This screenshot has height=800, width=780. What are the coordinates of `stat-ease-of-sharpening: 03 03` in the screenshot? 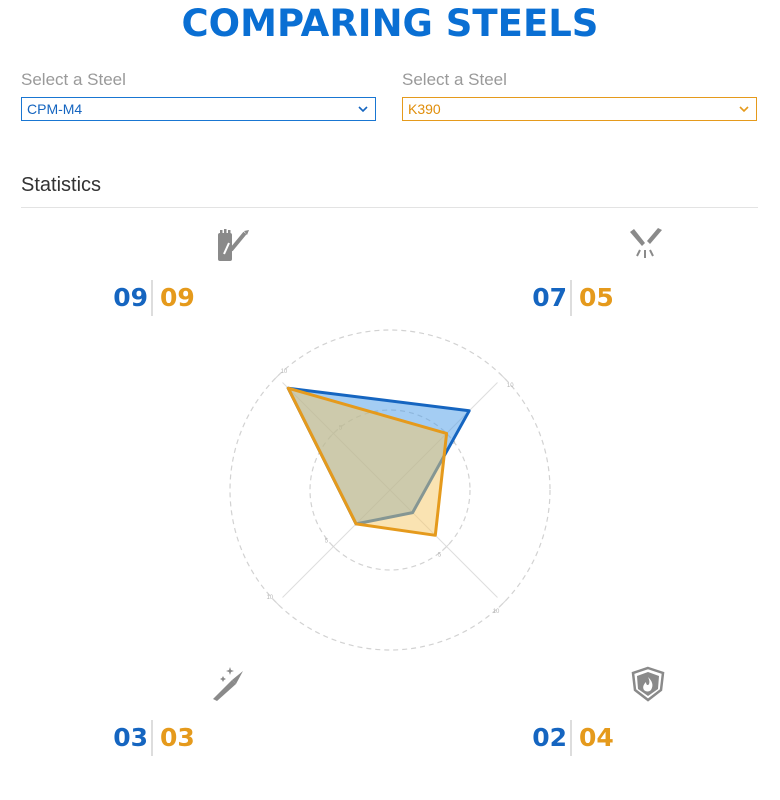 It's located at (155, 738).